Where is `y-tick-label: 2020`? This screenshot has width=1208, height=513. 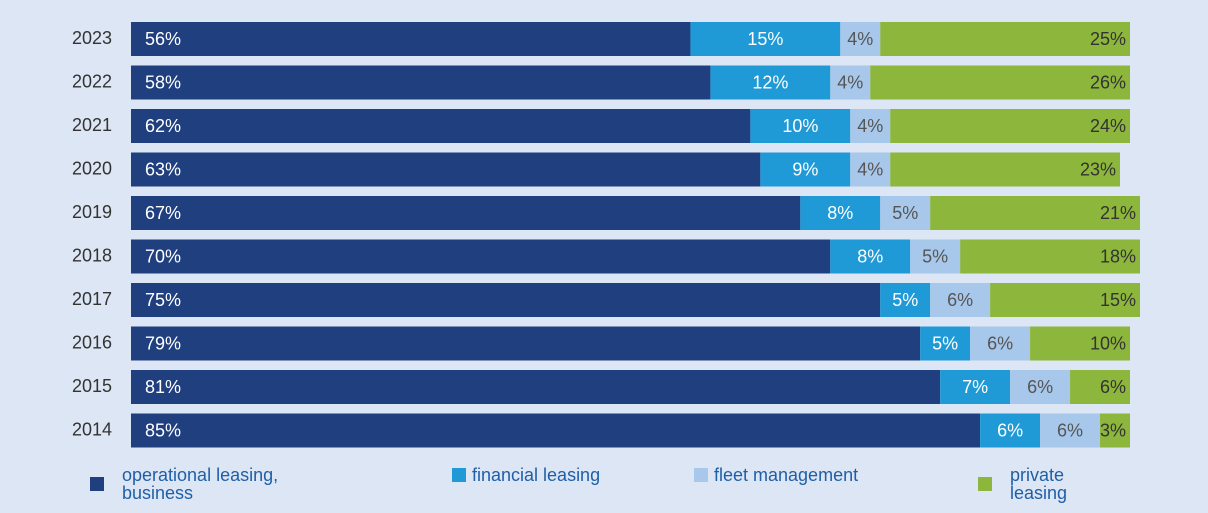 y-tick-label: 2020 is located at coordinates (92, 168).